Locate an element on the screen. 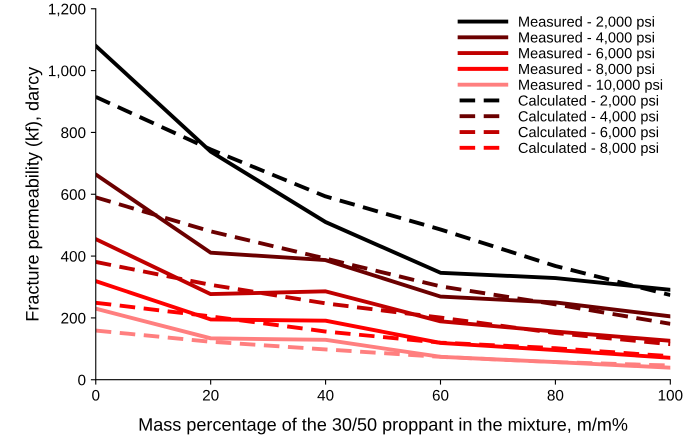 The height and width of the screenshot is (439, 684). legend-label: Calculated - 4,000 psi is located at coordinates (588, 117).